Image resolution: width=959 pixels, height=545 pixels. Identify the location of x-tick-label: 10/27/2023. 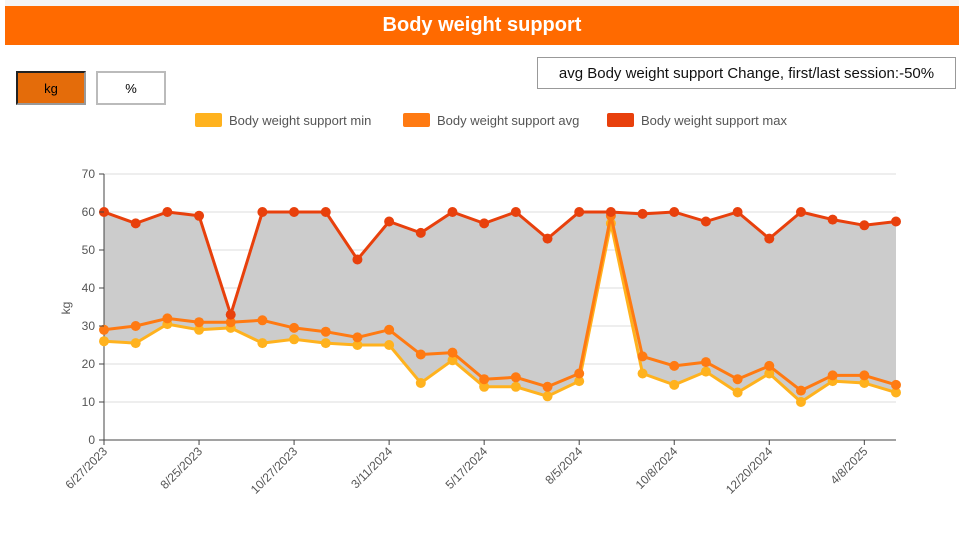
(274, 470).